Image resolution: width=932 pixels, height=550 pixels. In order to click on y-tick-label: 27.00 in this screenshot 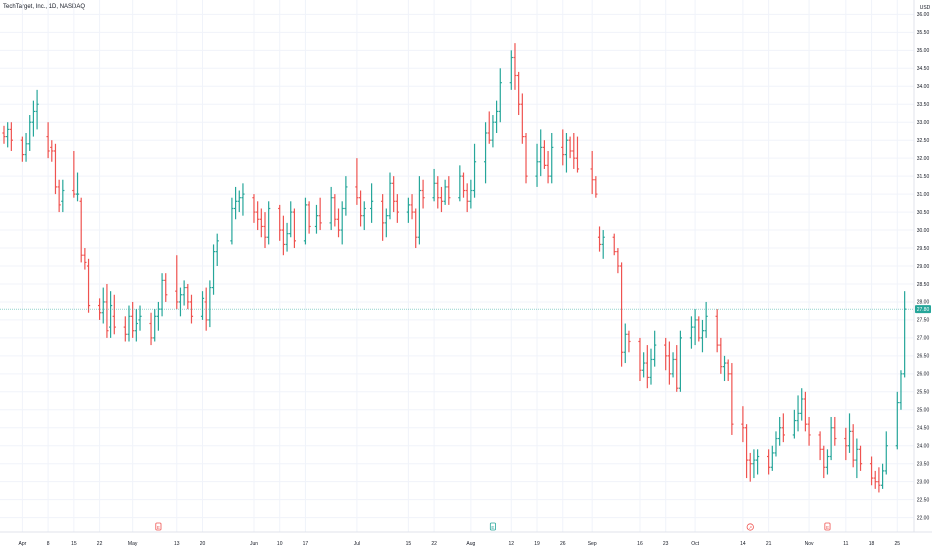, I will do `click(923, 339)`.